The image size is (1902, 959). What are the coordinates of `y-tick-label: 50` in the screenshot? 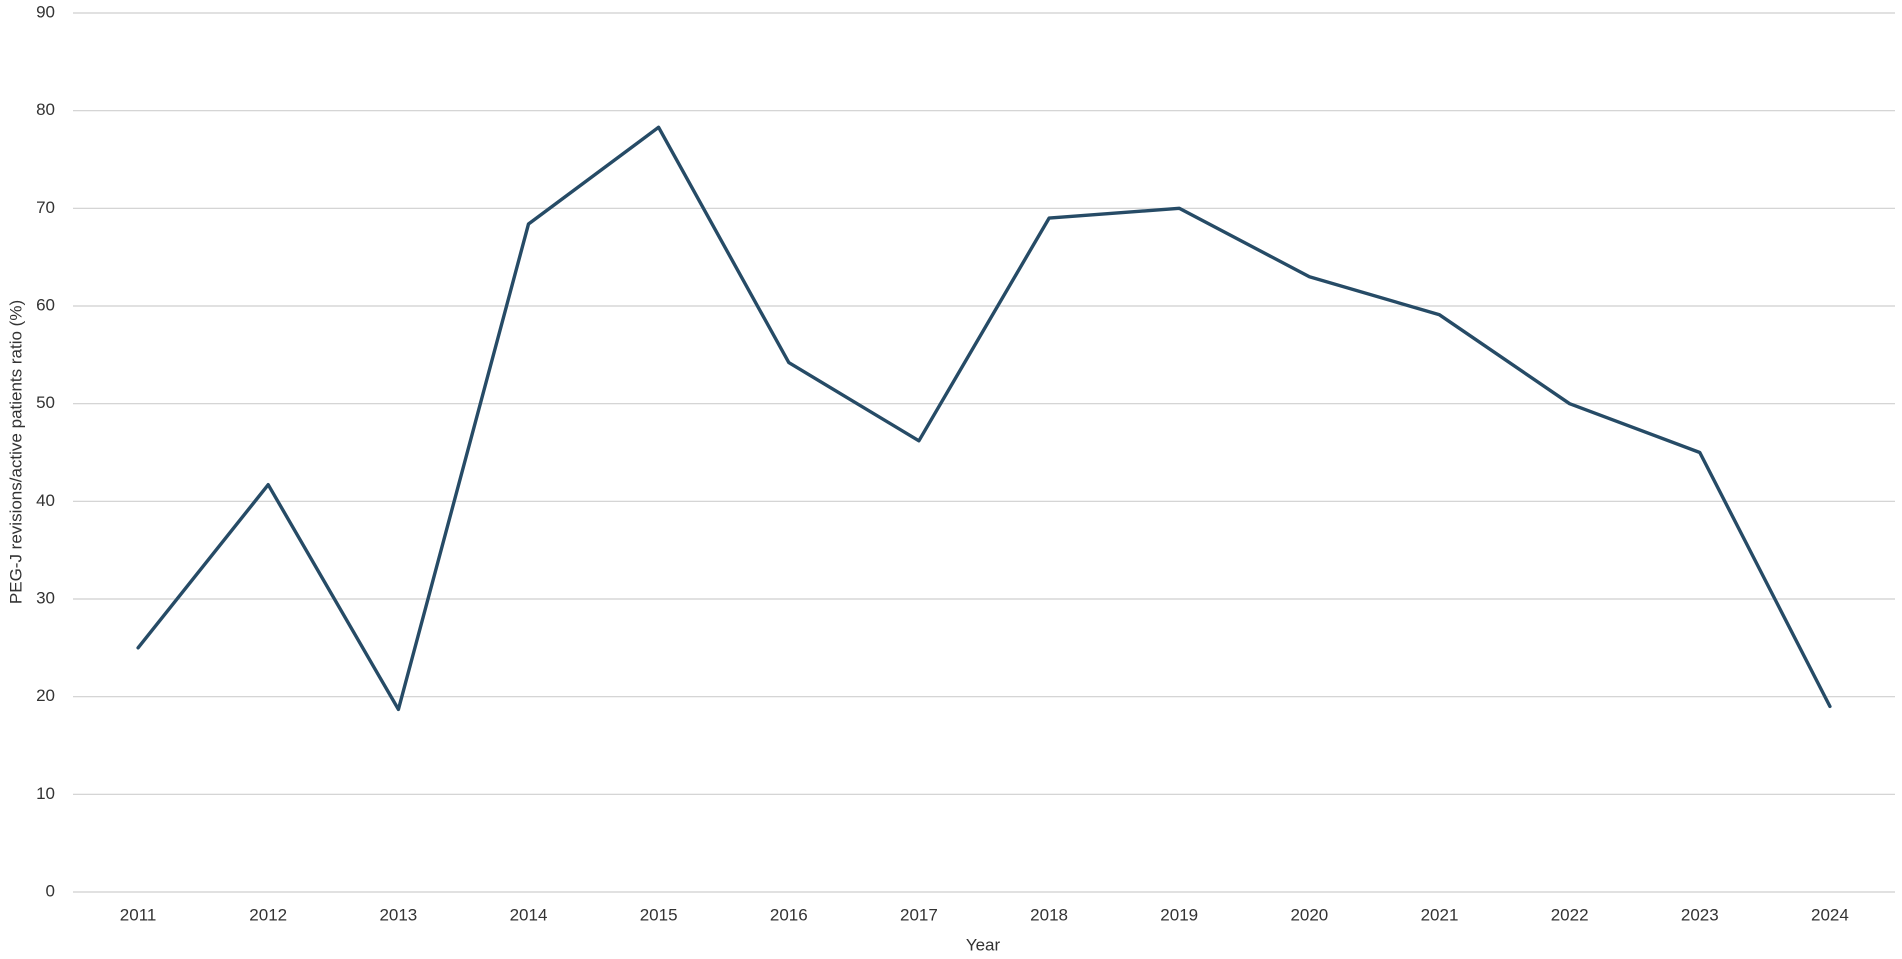 It's located at (45, 402).